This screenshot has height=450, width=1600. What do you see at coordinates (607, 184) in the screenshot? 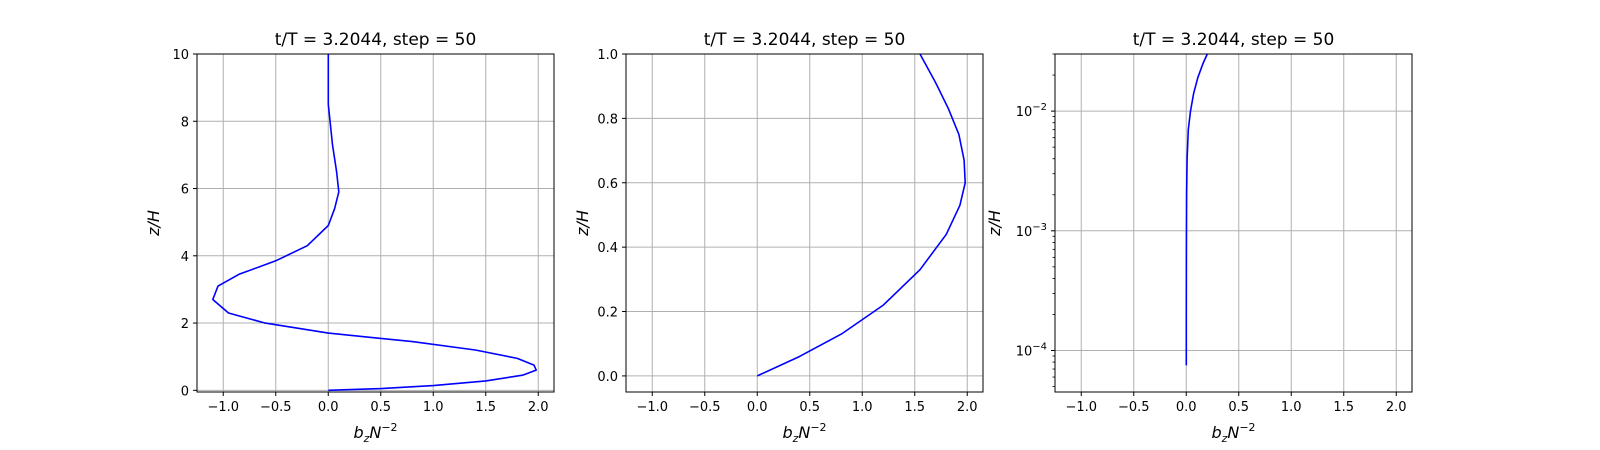
I see `y-tick-label: 0.6` at bounding box center [607, 184].